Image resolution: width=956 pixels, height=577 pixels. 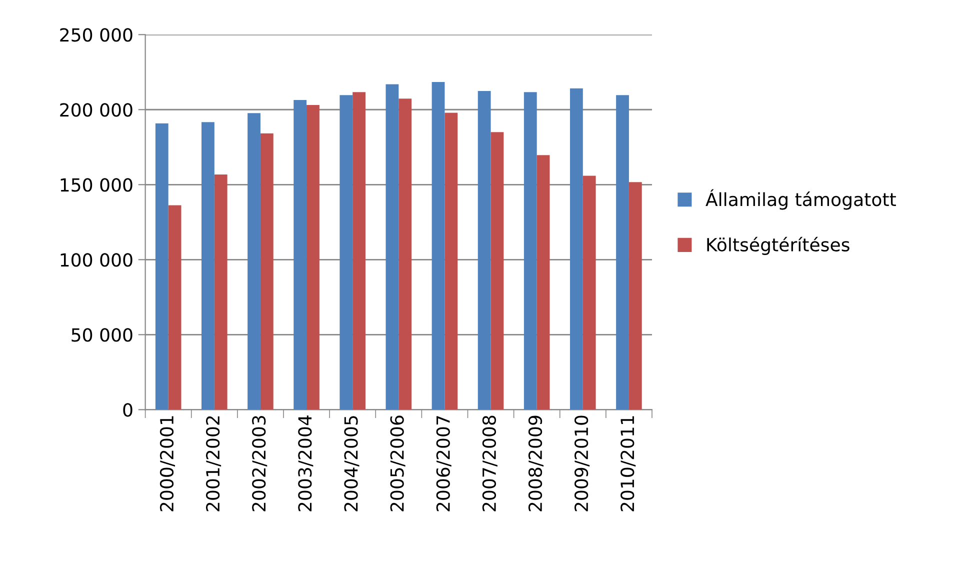 What do you see at coordinates (102, 335) in the screenshot?
I see `y-tick-label: 50 000` at bounding box center [102, 335].